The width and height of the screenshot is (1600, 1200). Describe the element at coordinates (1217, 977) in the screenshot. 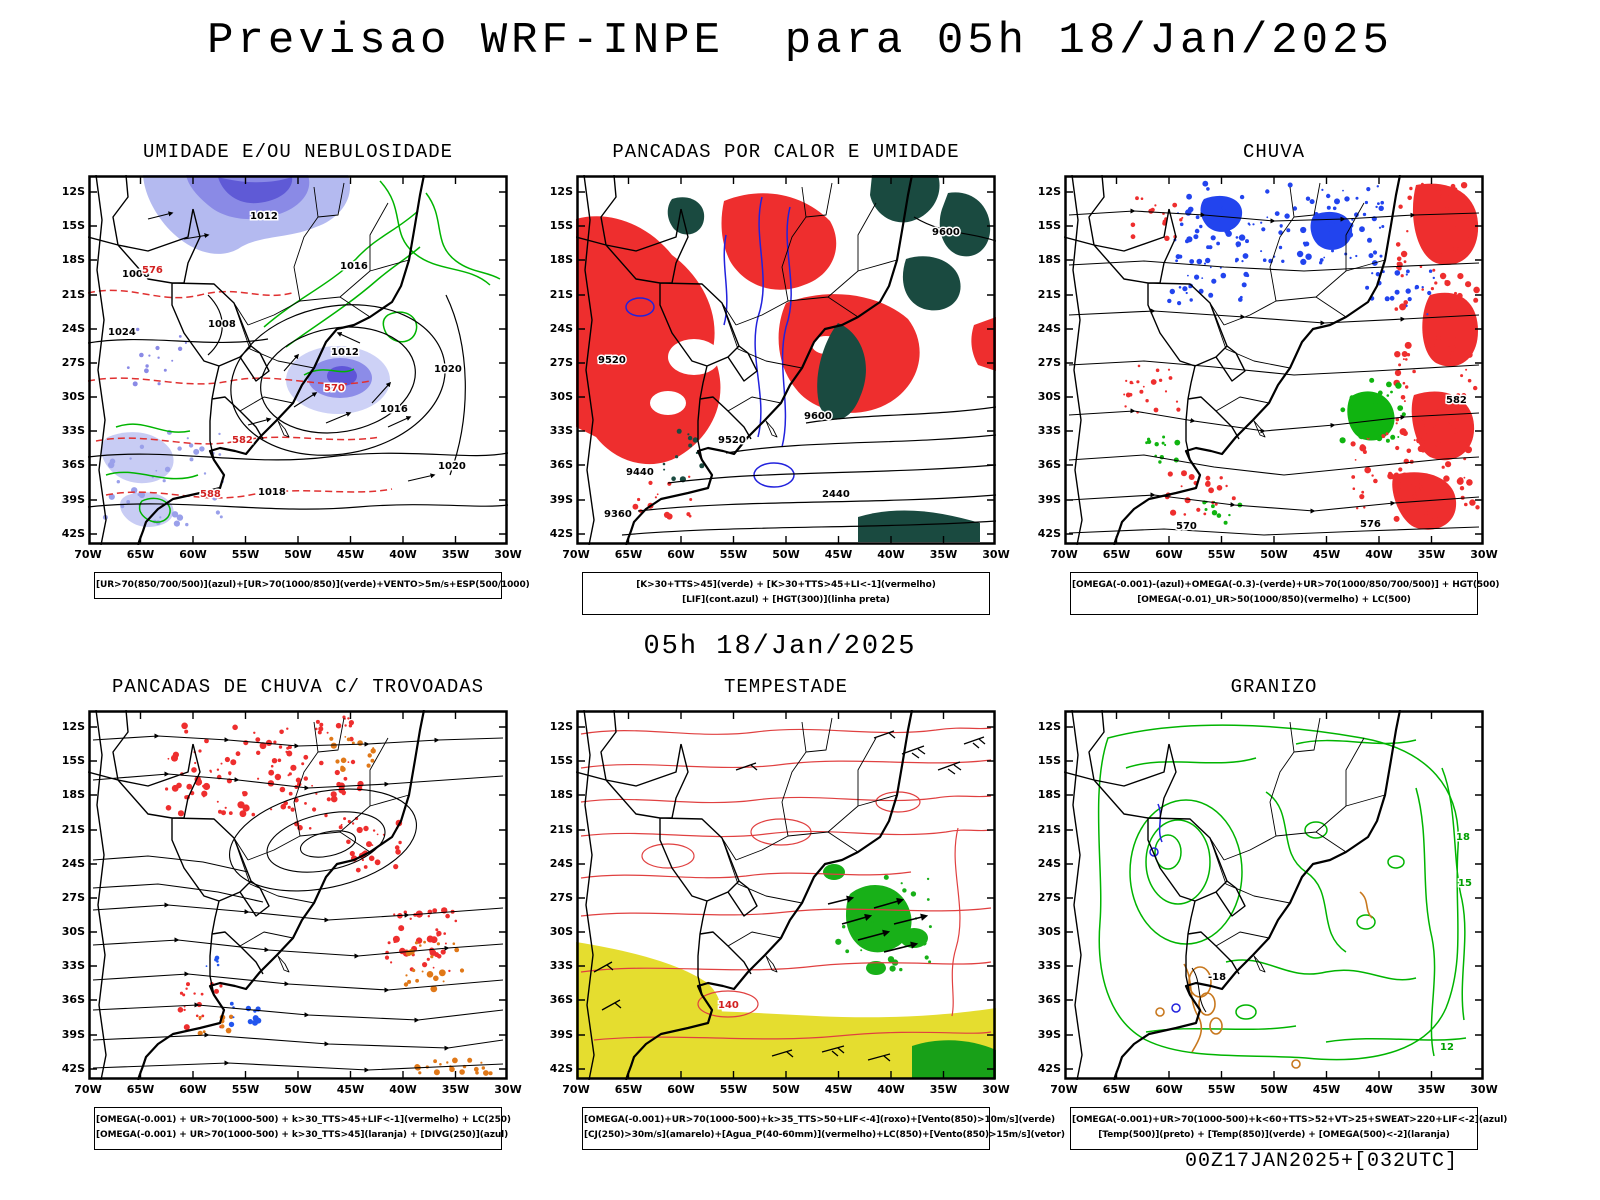

I see `contour-label: -18` at that location.